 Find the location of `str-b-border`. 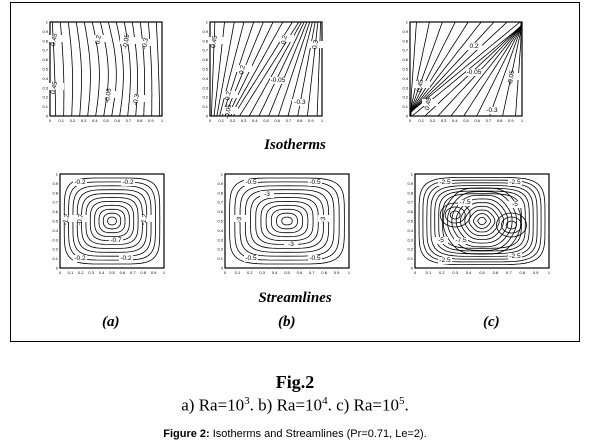

str-b-border is located at coordinates (287, 221).